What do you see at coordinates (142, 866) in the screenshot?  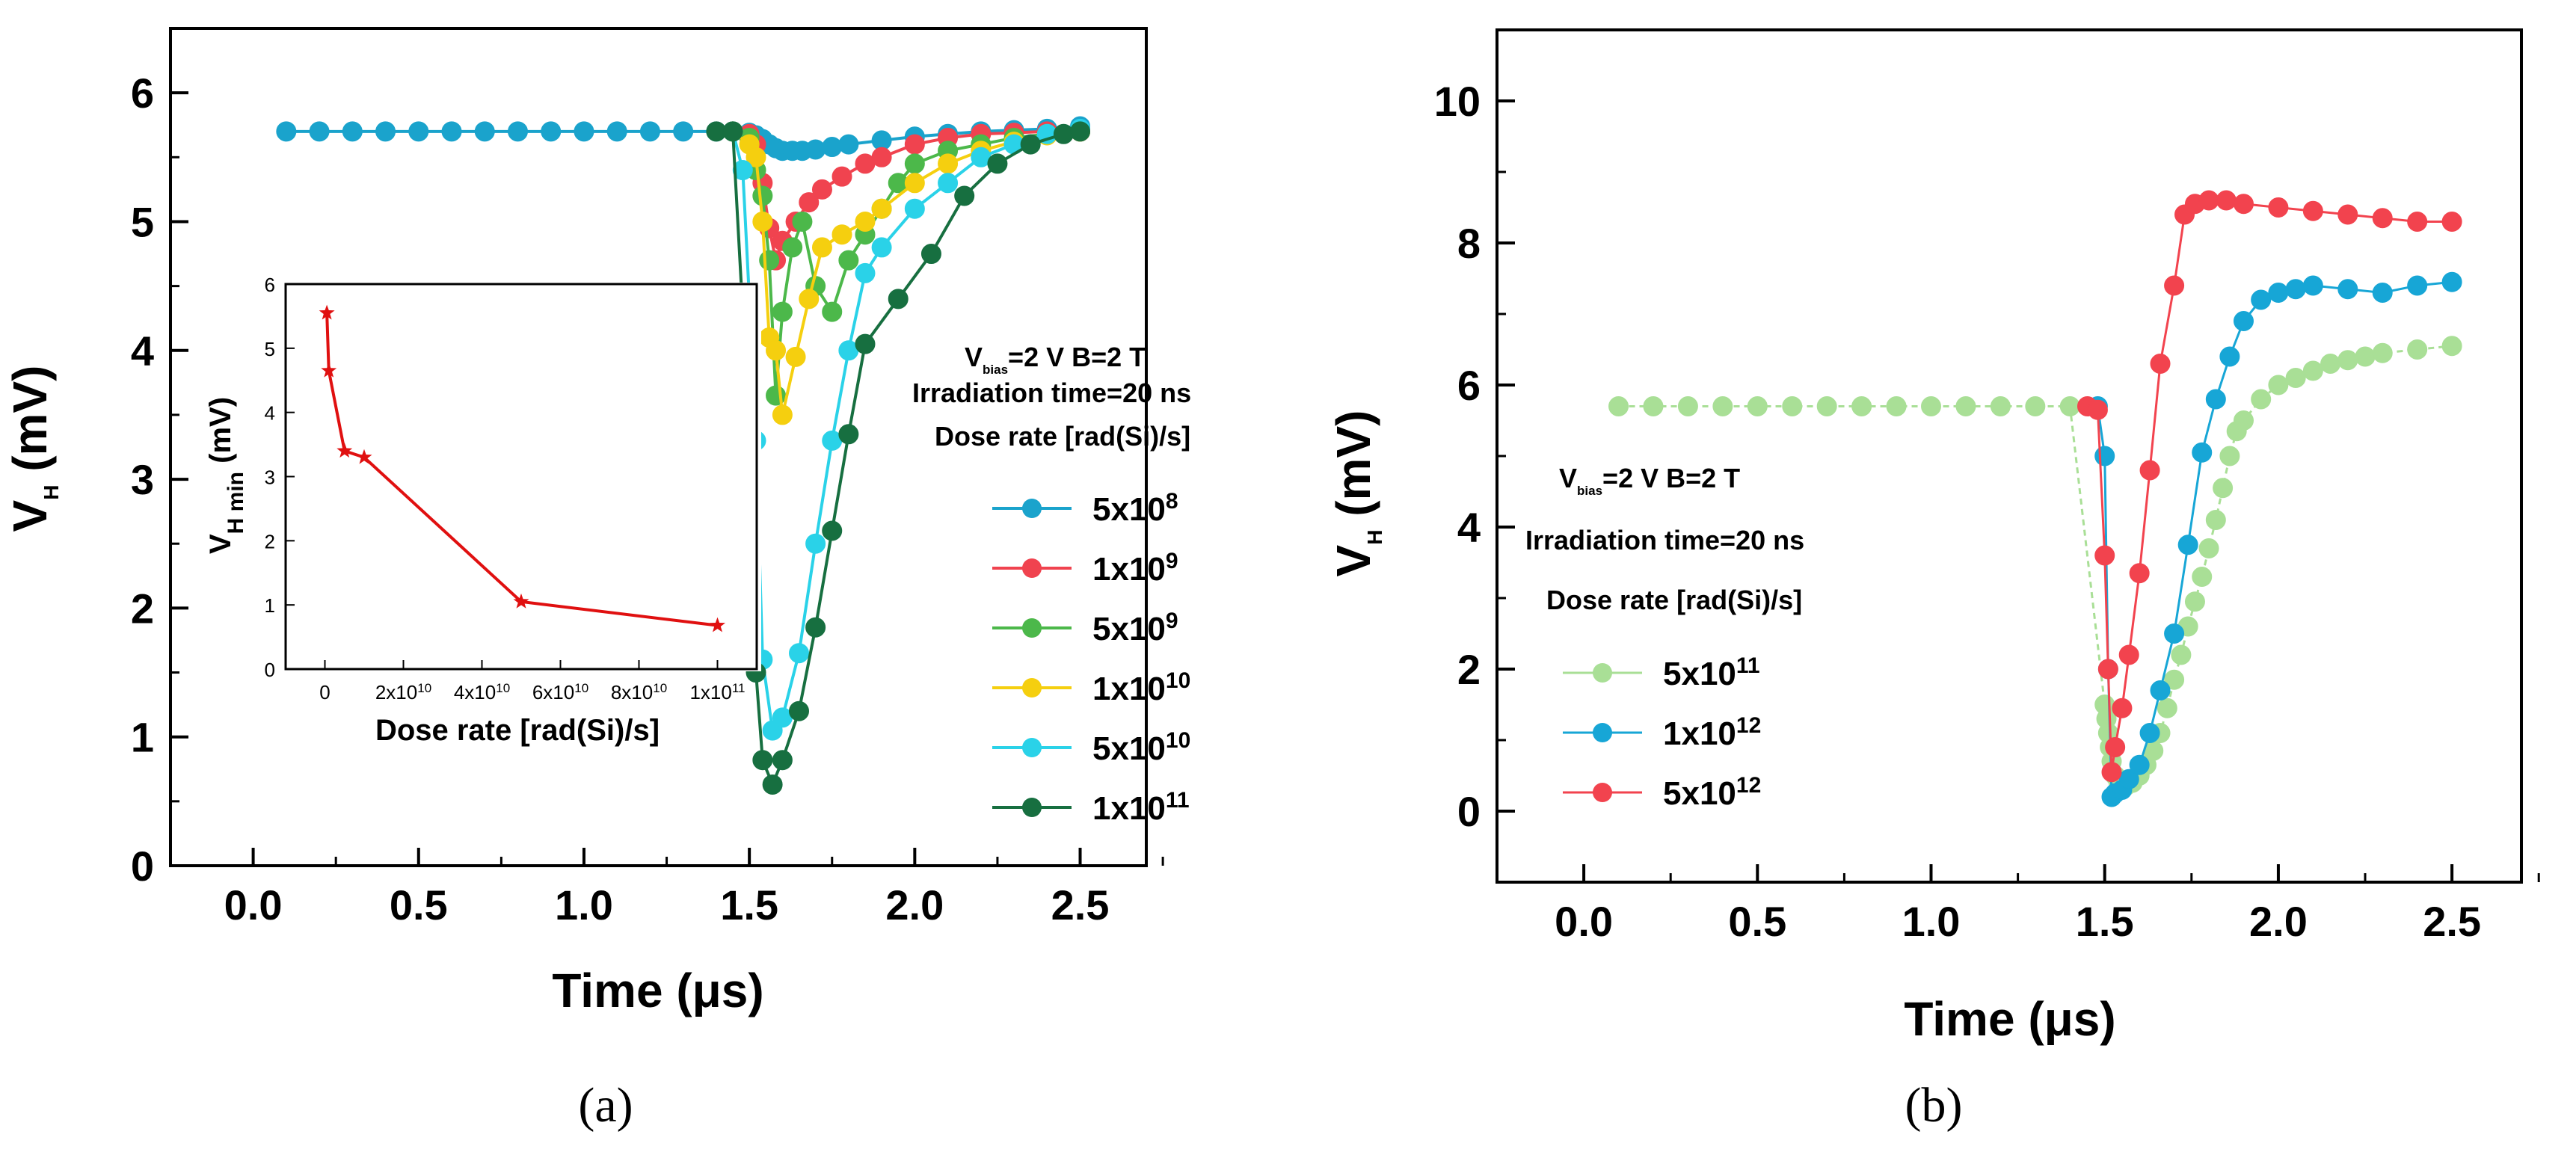 I see `y-tick-label: 0` at bounding box center [142, 866].